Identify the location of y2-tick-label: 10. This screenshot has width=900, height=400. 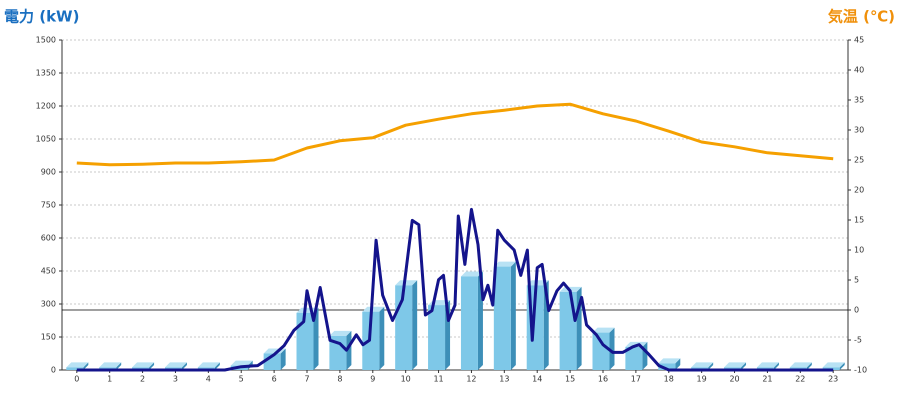
(859, 250).